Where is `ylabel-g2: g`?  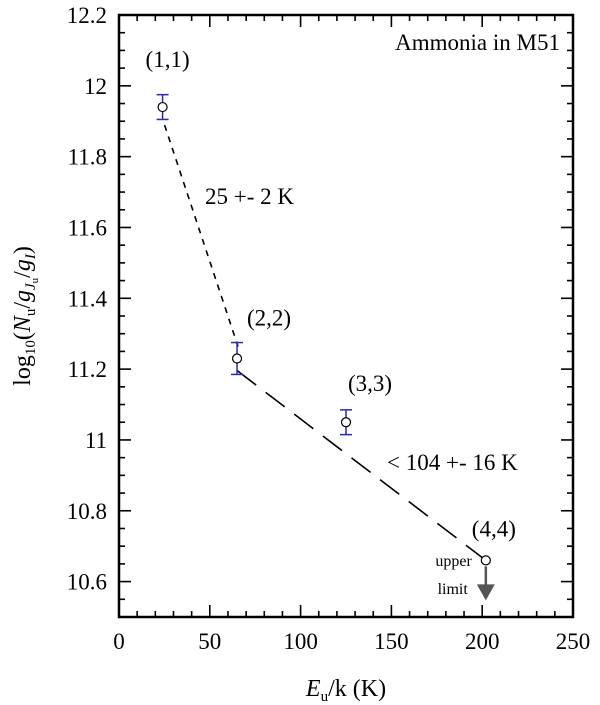
ylabel-g2: g is located at coordinates (23, 265).